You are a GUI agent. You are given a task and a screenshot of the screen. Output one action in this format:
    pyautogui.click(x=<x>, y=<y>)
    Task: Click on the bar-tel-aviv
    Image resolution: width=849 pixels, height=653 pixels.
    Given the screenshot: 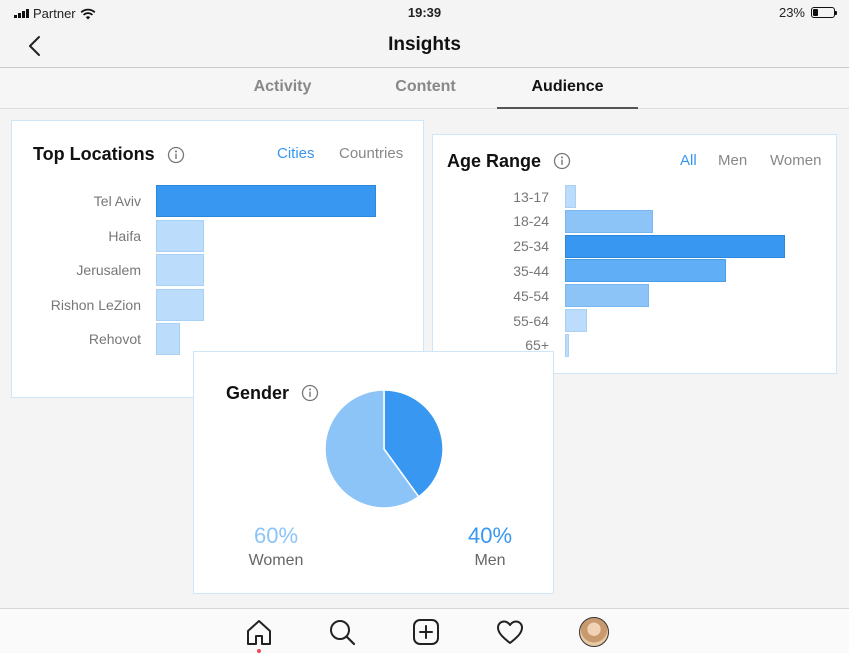 What is the action you would take?
    pyautogui.click(x=266, y=201)
    